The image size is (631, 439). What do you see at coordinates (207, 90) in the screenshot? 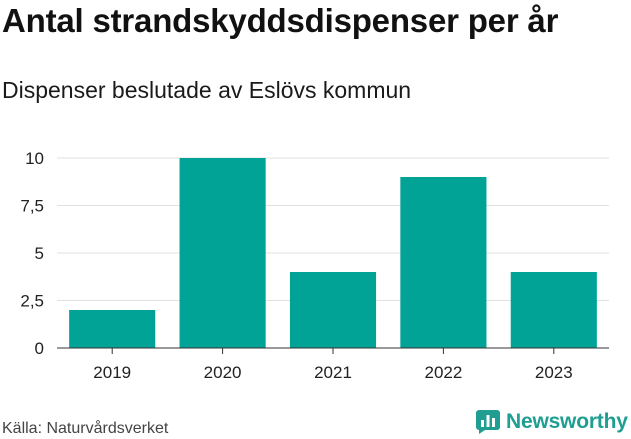
I see `chart-subtitle: Dispenser beslutade av Eslövs kommun` at bounding box center [207, 90].